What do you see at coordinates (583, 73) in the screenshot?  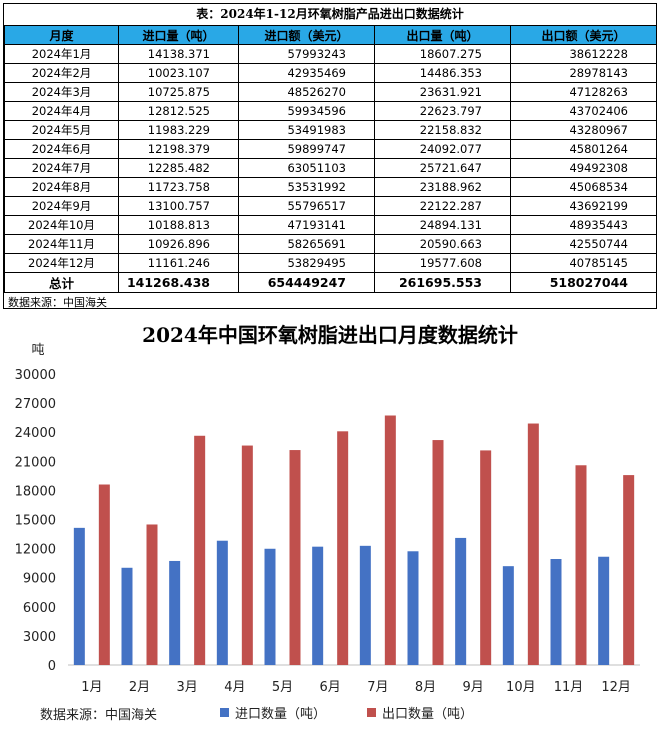 I see `cell-export-value: 28978143` at bounding box center [583, 73].